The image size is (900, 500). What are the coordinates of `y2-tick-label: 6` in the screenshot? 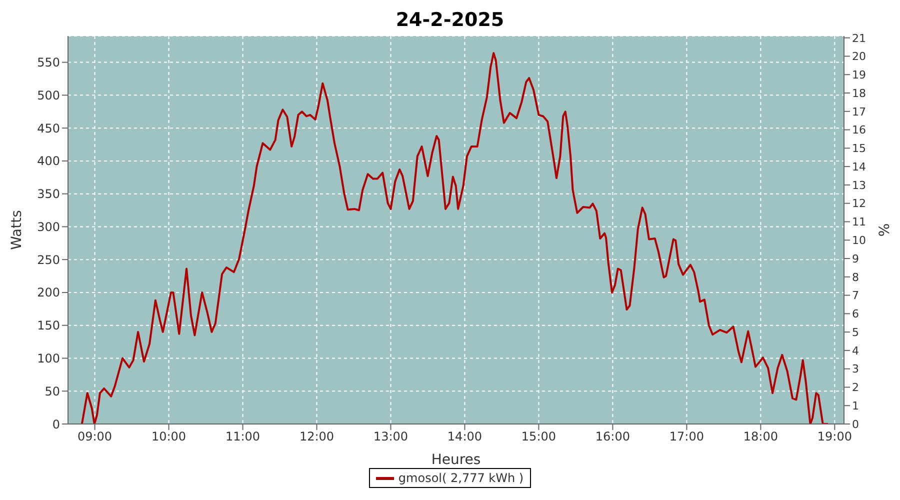 It's located at (855, 314).